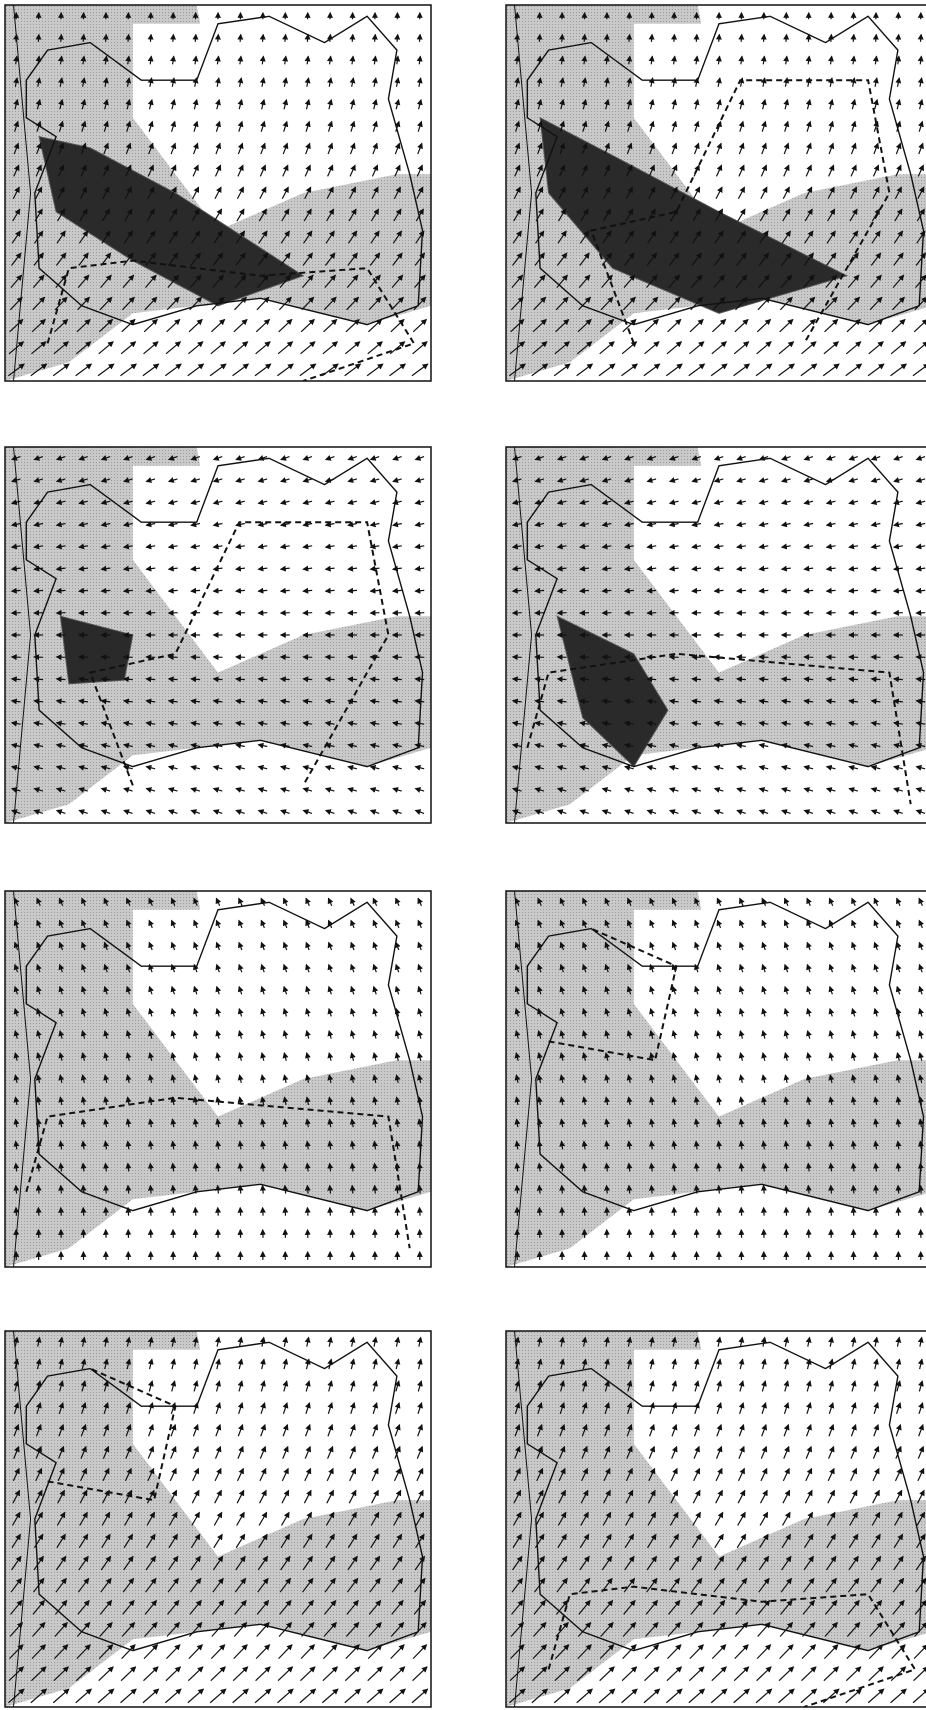 This screenshot has width=926, height=1710. I want to click on land-boundary, so click(523, 193).